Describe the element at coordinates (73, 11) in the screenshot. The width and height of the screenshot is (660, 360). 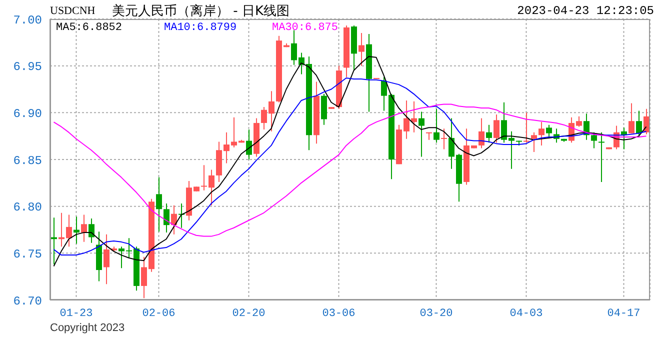
I see `chart-subtitle: USDCNH` at that location.